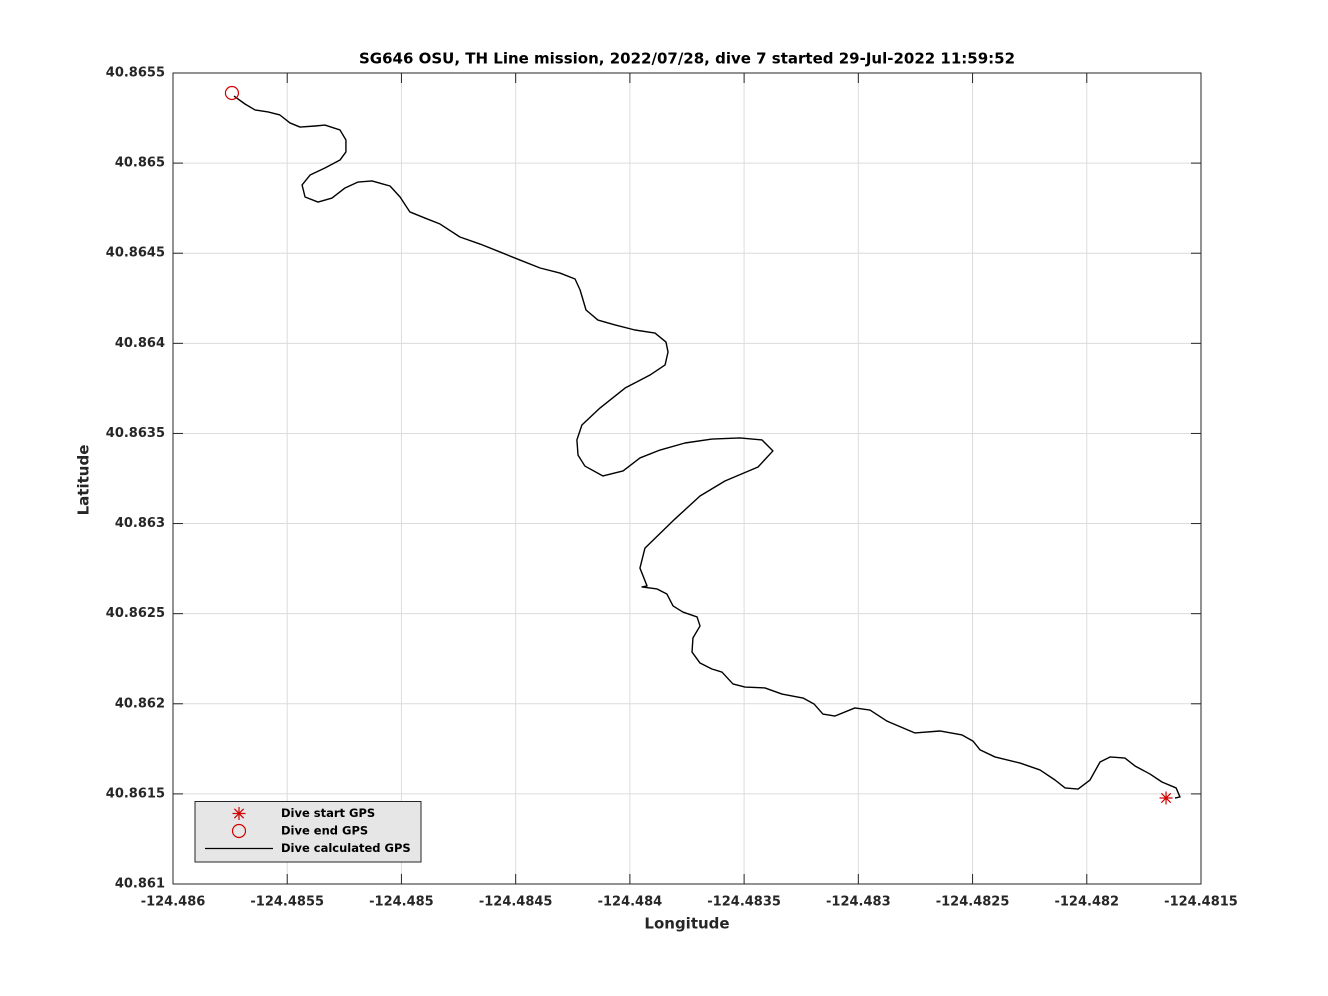 The width and height of the screenshot is (1328, 996). What do you see at coordinates (173, 902) in the screenshot?
I see `x-tick-label: -124.486` at bounding box center [173, 902].